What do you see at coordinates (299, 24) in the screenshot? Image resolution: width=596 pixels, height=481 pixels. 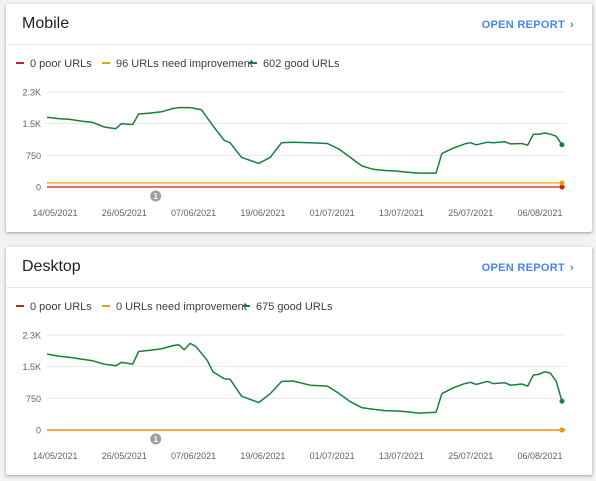 I see `card-header: Mobile OPEN REPORT ›` at bounding box center [299, 24].